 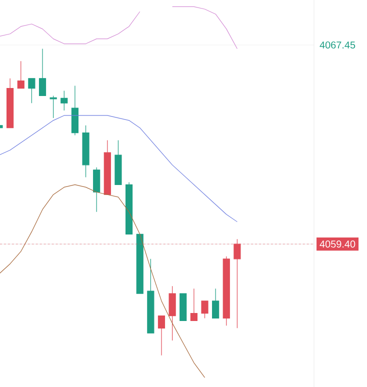 What do you see at coordinates (338, 45) in the screenshot?
I see `y-tick-label: 4067.45` at bounding box center [338, 45].